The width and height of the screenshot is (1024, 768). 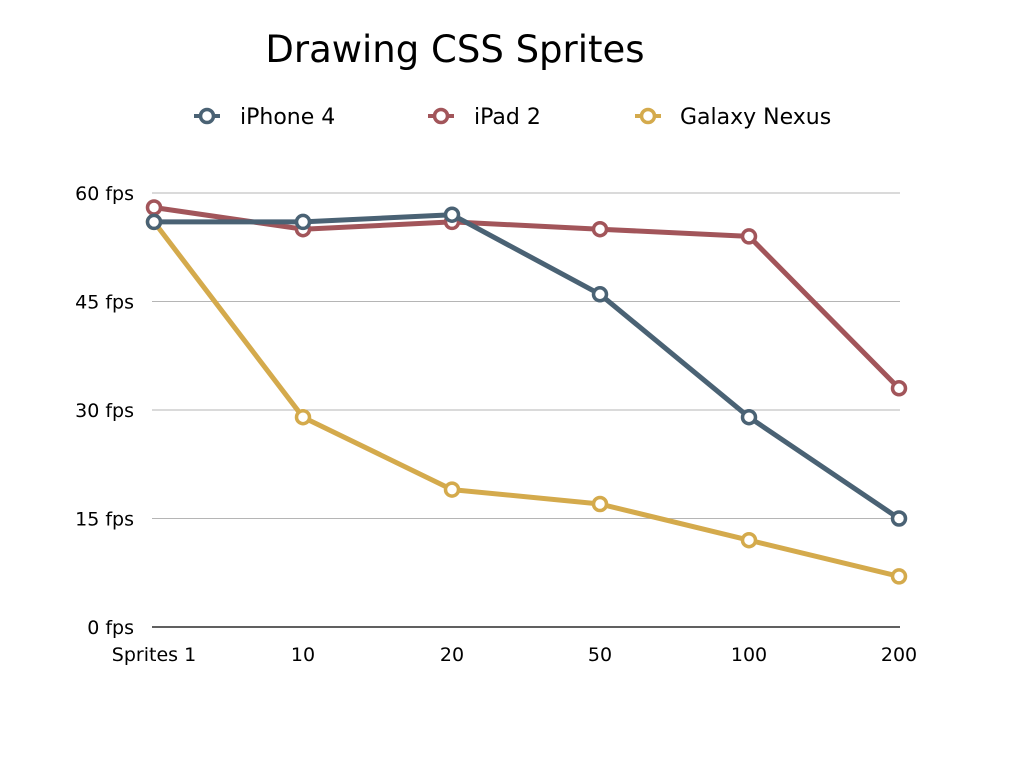 What do you see at coordinates (600, 655) in the screenshot?
I see `x-tick-label: 50` at bounding box center [600, 655].